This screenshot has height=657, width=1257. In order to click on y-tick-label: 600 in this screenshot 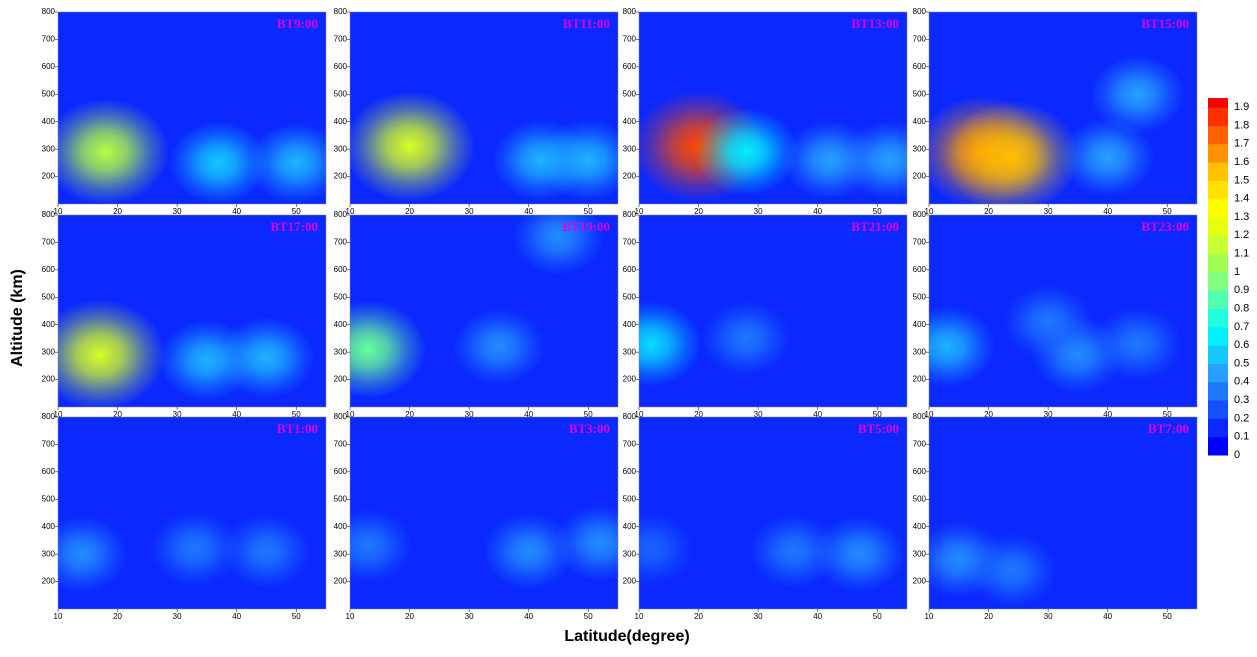, I will do `click(920, 471)`.